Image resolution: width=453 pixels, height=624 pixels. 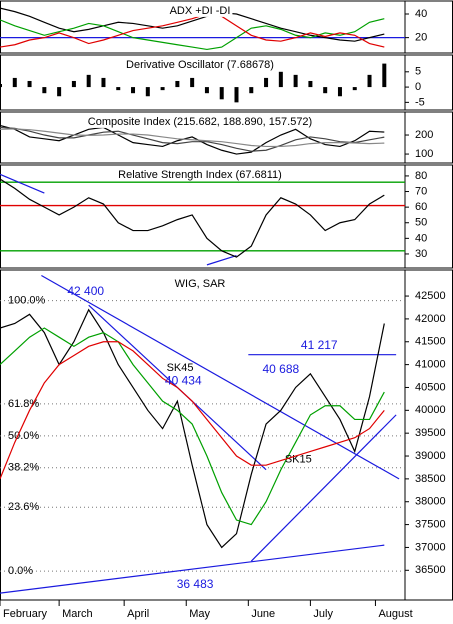 What do you see at coordinates (430, 547) in the screenshot?
I see `y-tick-label: 37000` at bounding box center [430, 547].